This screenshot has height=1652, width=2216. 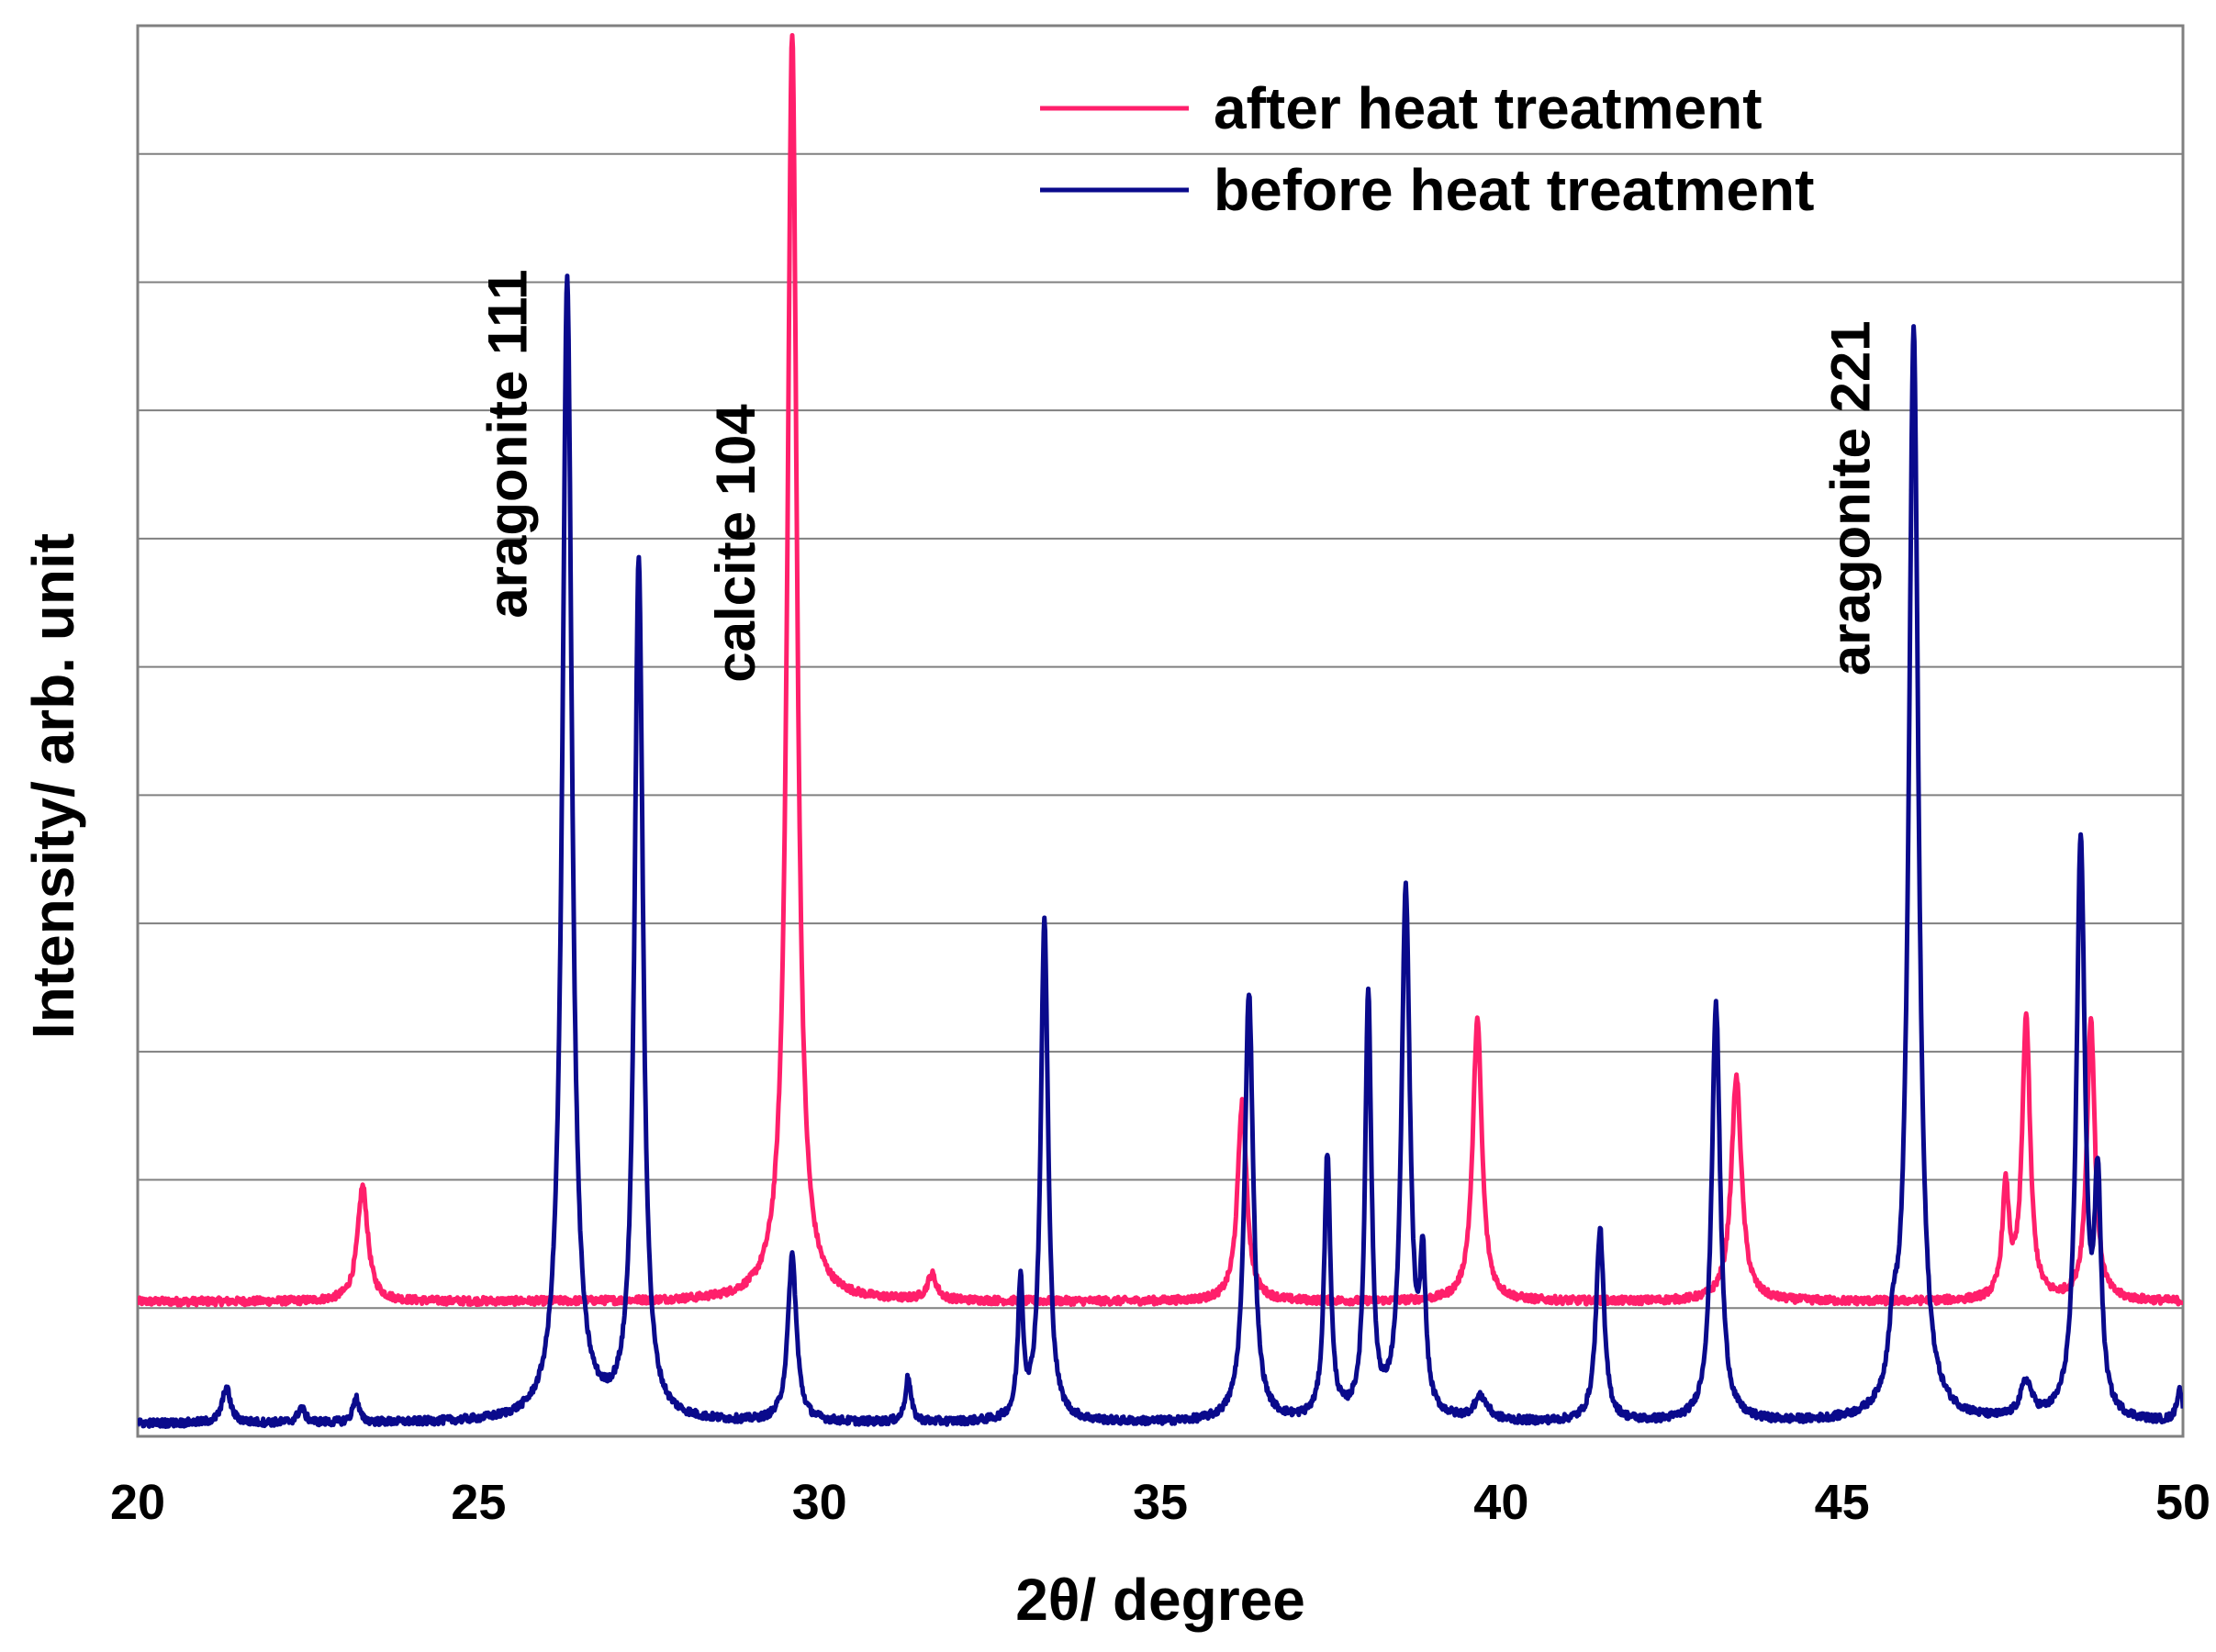 What do you see at coordinates (1488, 108) in the screenshot?
I see `legend-label-after: after heat treatment` at bounding box center [1488, 108].